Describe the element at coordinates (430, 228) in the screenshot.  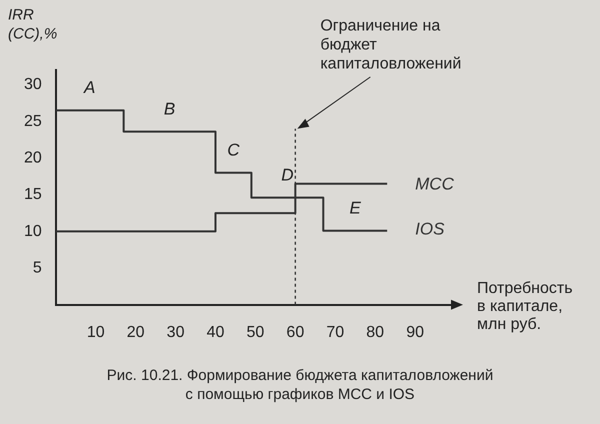
I see `series-label: IOS` at that location.